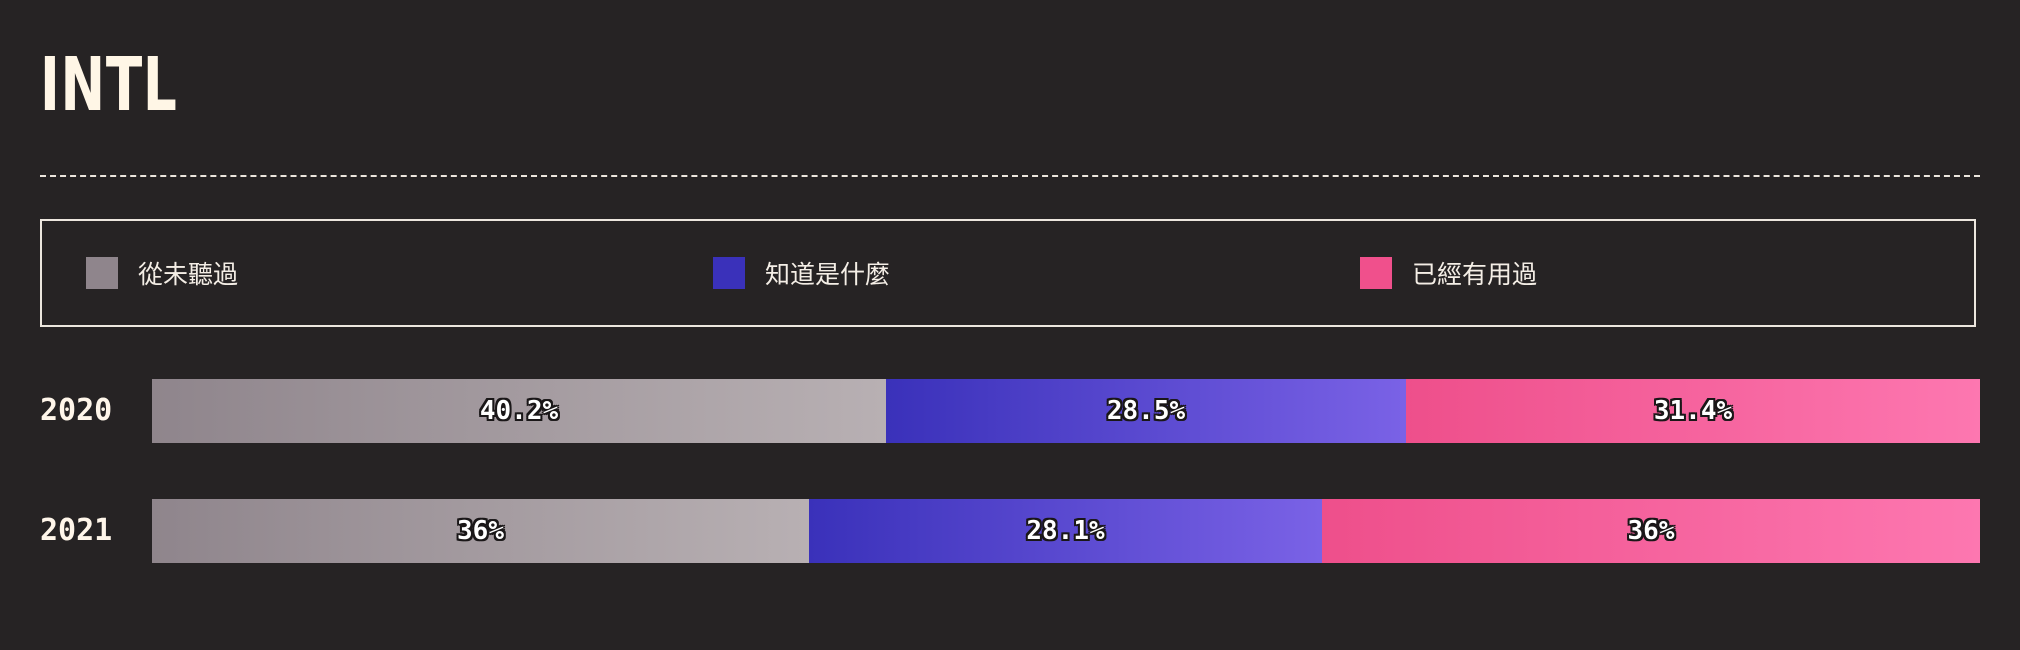 This screenshot has height=650, width=2020. What do you see at coordinates (76, 410) in the screenshot?
I see `row-label-2020: 2020` at bounding box center [76, 410].